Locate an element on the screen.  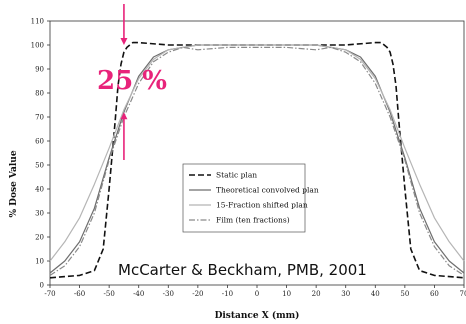
x-tick-label: 40 is located at coordinates (375, 294).